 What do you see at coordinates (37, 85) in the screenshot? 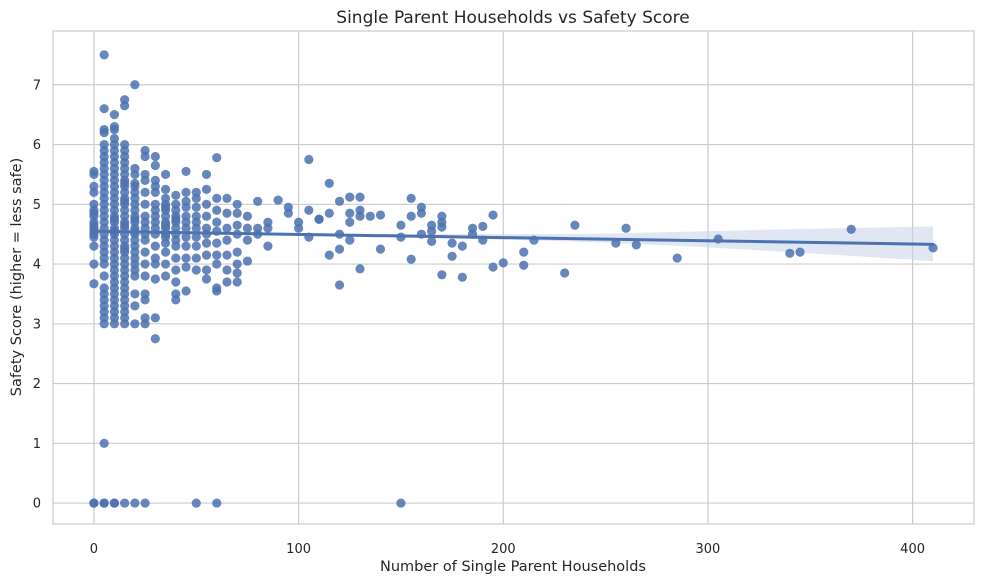
I see `y-tick-label: 7` at bounding box center [37, 85].